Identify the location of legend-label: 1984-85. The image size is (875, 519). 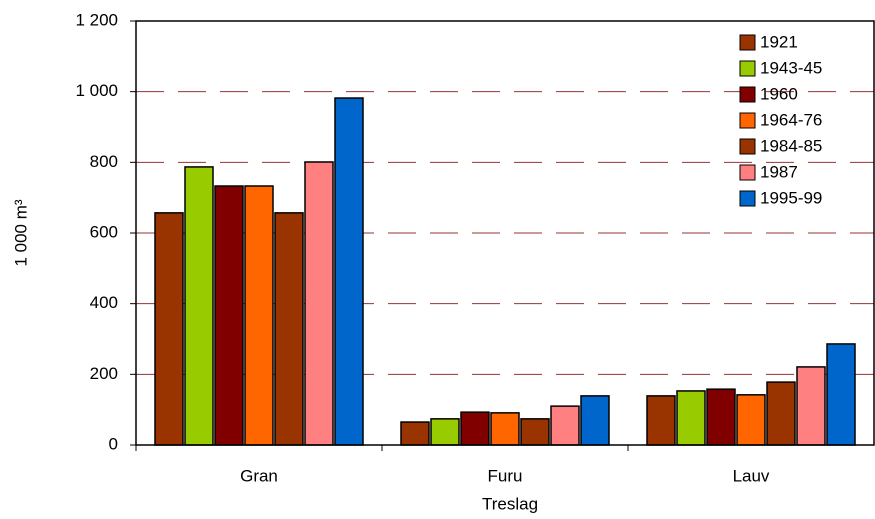
(791, 145).